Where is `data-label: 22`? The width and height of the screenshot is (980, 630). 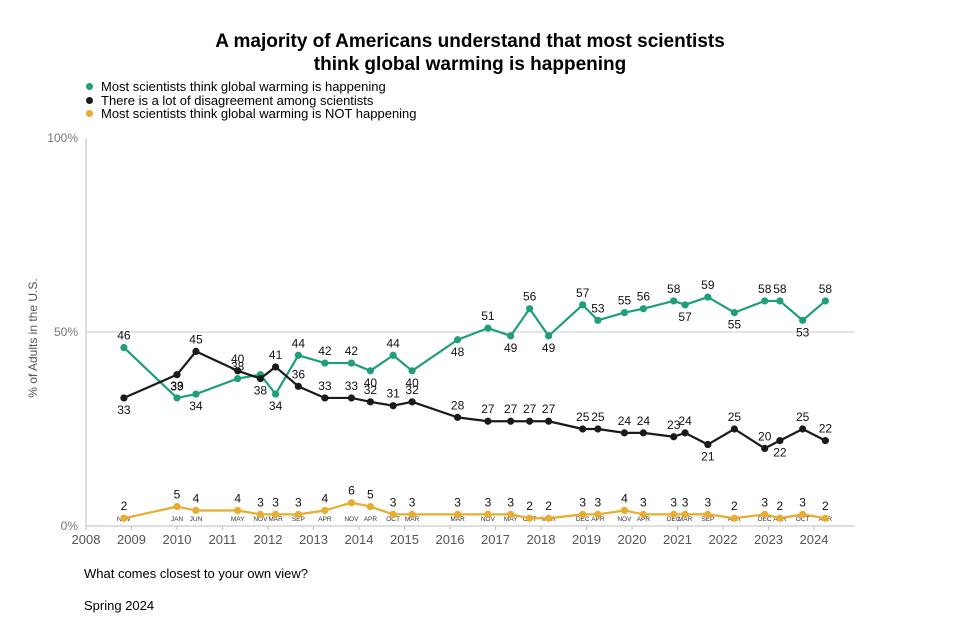 data-label: 22 is located at coordinates (826, 429).